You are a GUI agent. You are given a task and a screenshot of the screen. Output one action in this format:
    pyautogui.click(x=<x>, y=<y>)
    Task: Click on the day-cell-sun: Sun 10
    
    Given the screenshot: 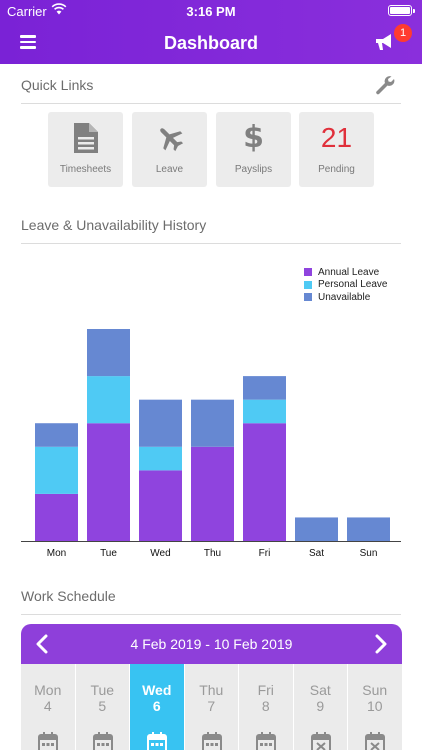 What is the action you would take?
    pyautogui.click(x=375, y=707)
    